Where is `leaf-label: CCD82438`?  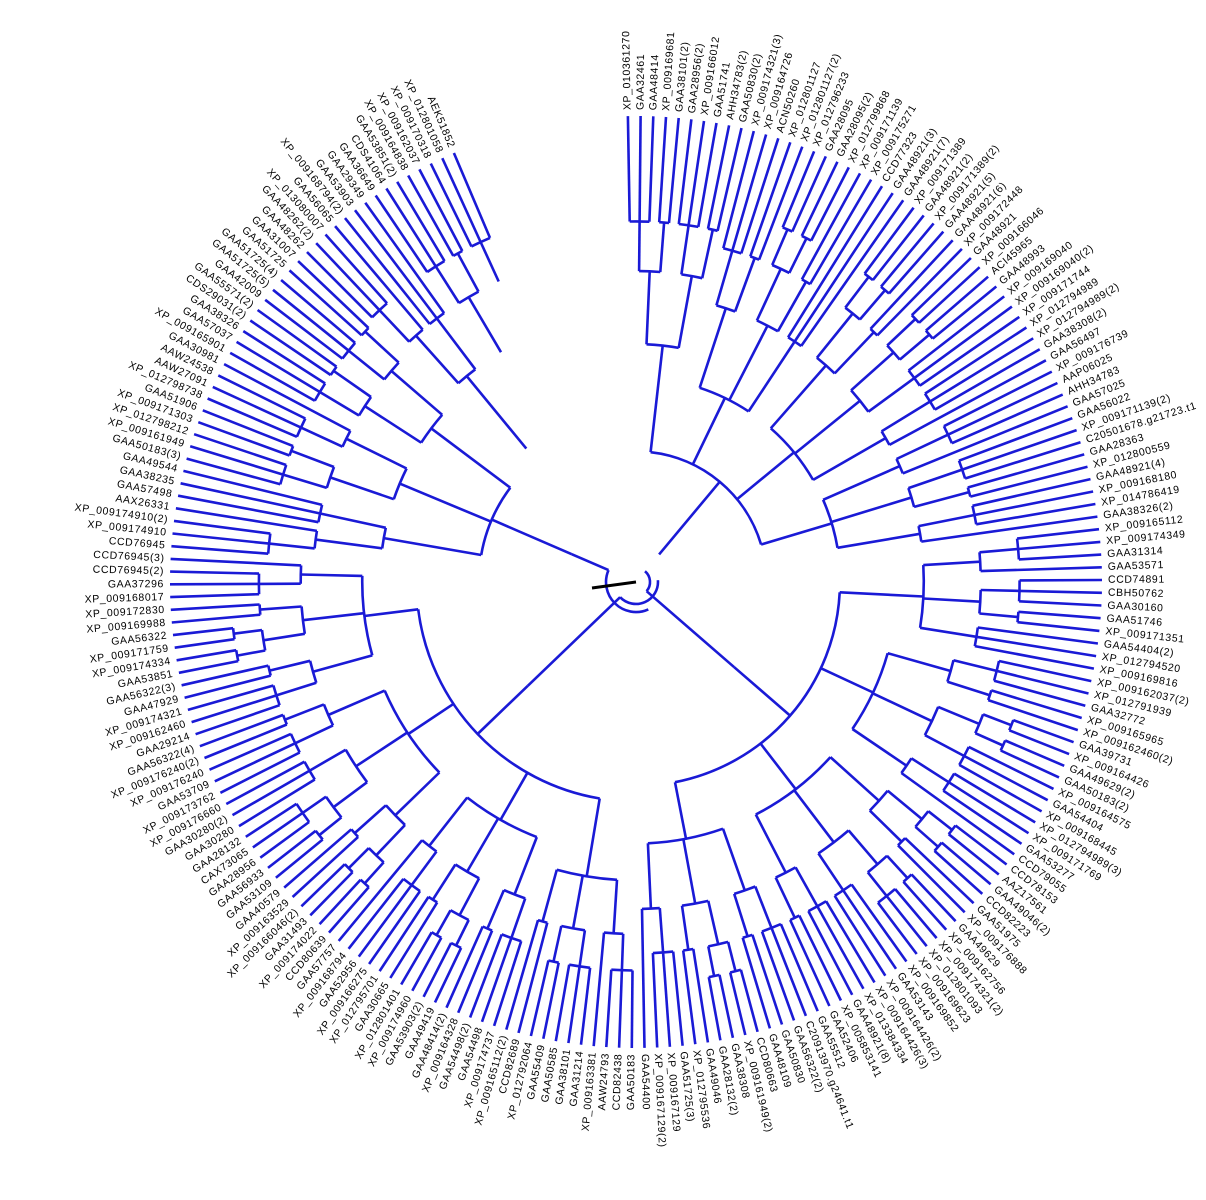
leaf-label: CCD82438 is located at coordinates (618, 1081).